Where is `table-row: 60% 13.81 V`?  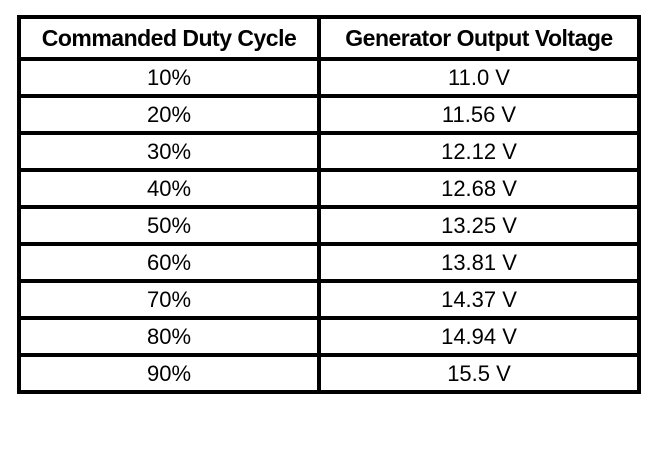
table-row: 60% 13.81 V is located at coordinates (329, 262).